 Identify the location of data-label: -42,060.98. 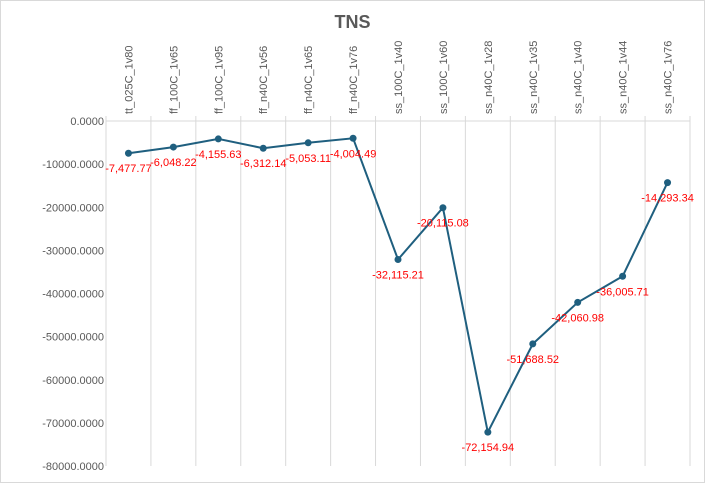
(577, 318).